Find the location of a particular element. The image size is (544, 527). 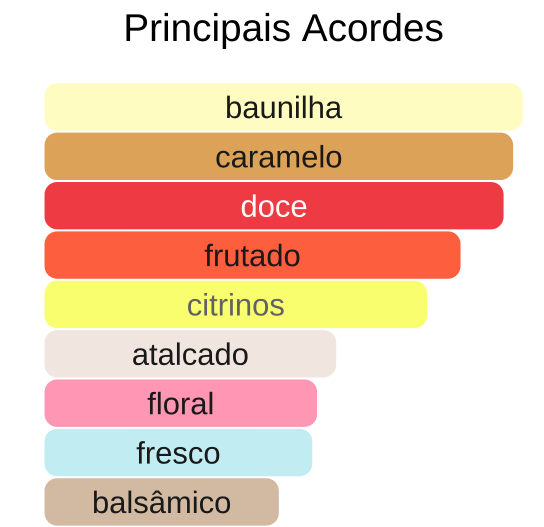

y-tick-label: doce is located at coordinates (274, 206).